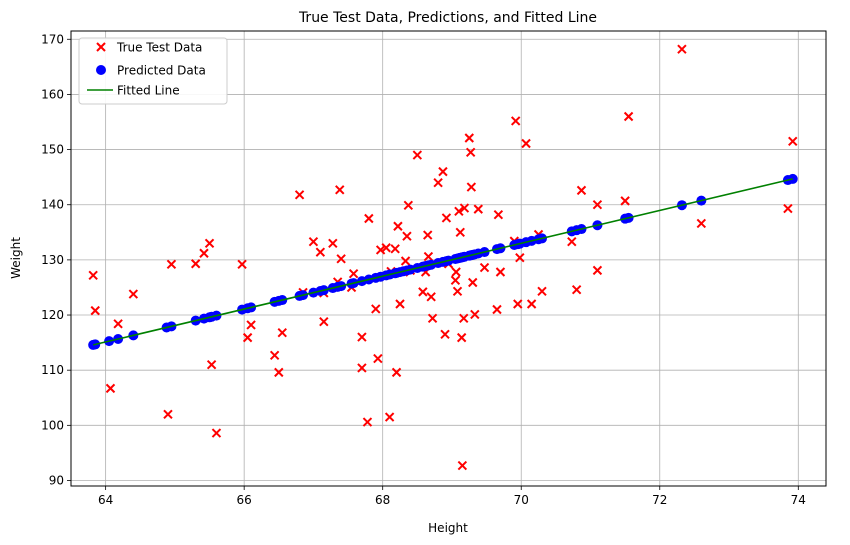  What do you see at coordinates (161, 71) in the screenshot?
I see `legend-label-predicted: Predicted Data` at bounding box center [161, 71].